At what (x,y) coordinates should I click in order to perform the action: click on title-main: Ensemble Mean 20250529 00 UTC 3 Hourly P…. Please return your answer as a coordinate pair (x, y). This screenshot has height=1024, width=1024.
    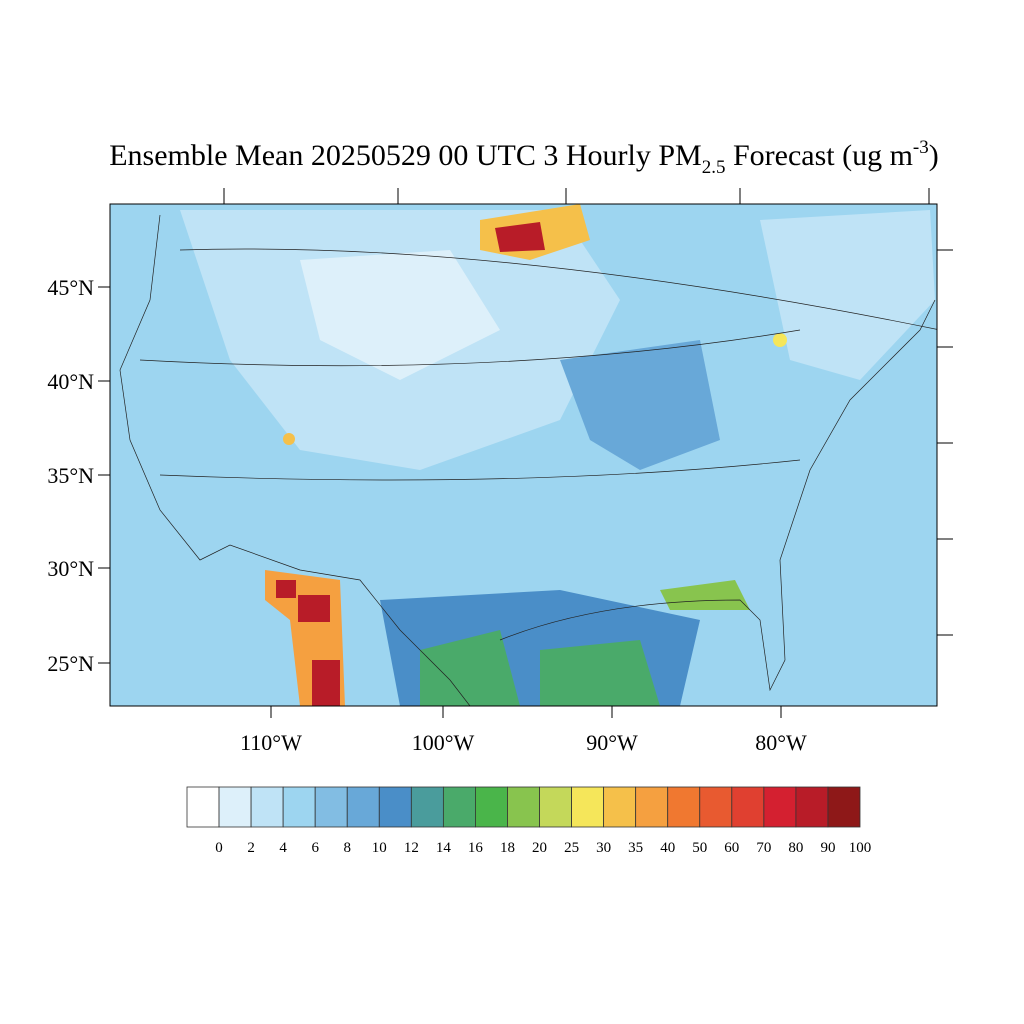
    Looking at the image, I should click on (405, 155).